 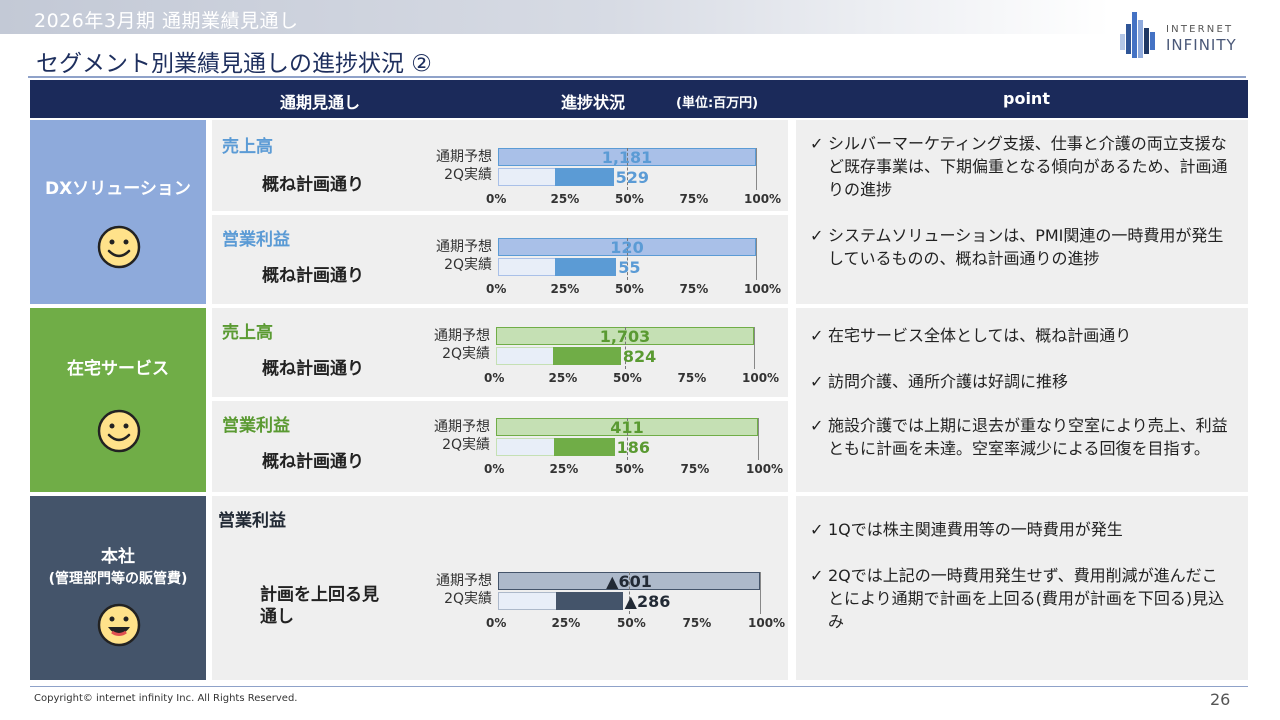 What do you see at coordinates (119, 625) in the screenshot?
I see `grin-face-icon` at bounding box center [119, 625].